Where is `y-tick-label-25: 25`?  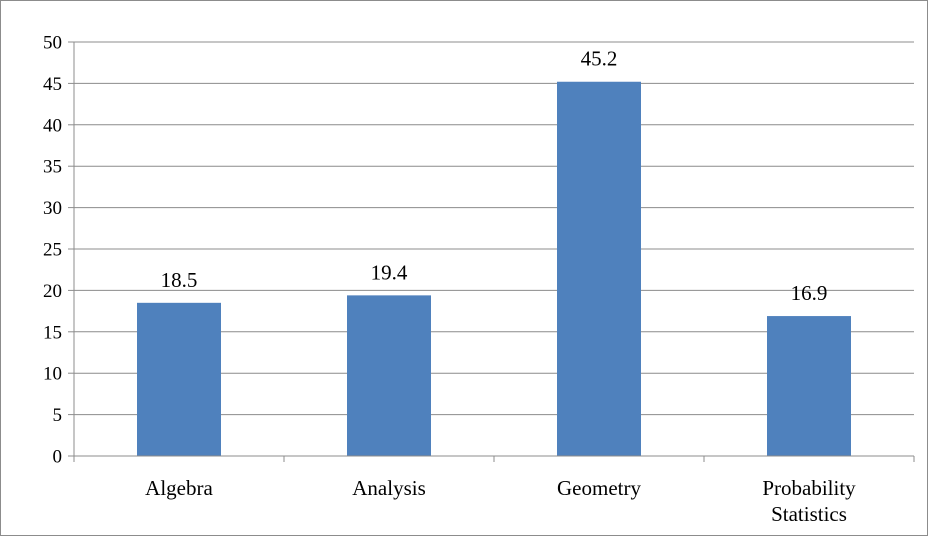
y-tick-label-25: 25 is located at coordinates (52, 250).